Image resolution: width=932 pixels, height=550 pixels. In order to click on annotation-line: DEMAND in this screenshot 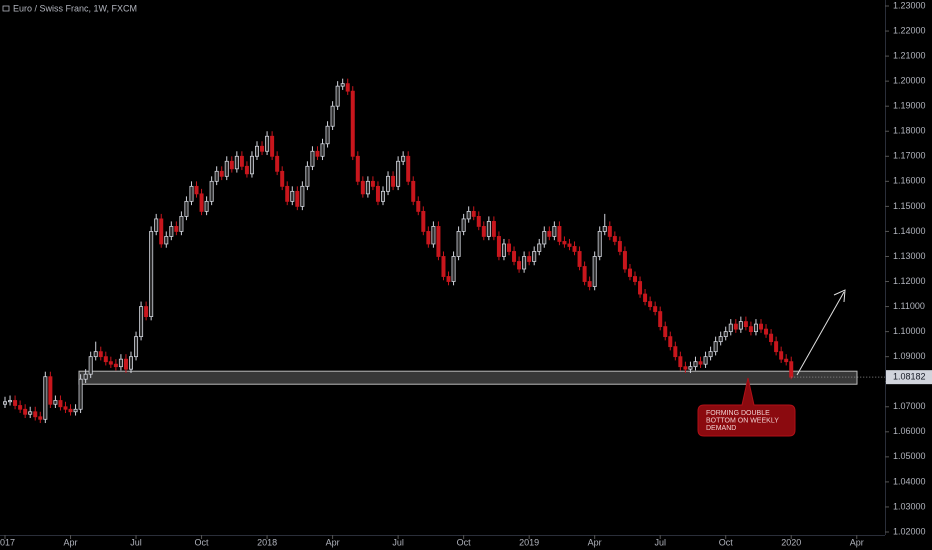, I will do `click(721, 428)`.